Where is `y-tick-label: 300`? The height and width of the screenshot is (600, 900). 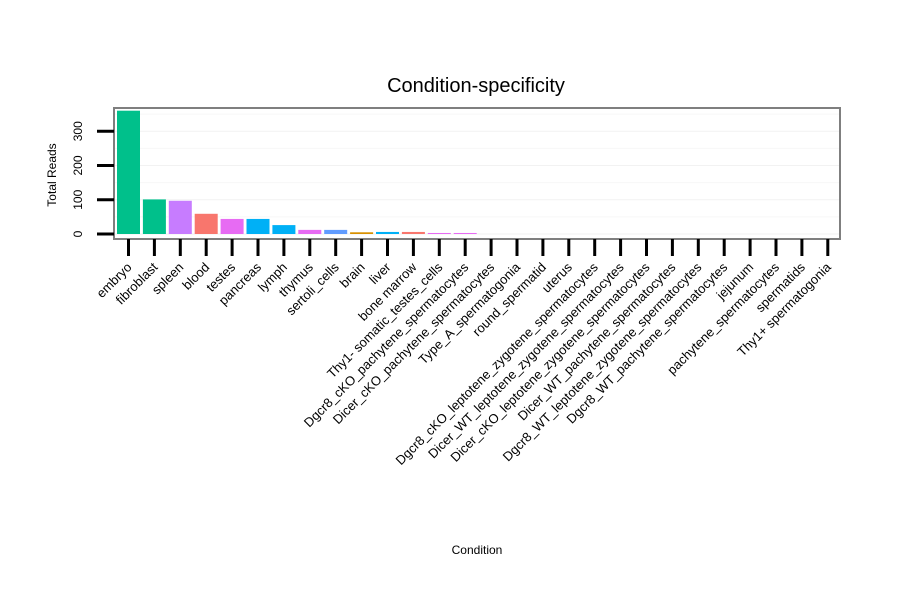 y-tick-label: 300 is located at coordinates (78, 131).